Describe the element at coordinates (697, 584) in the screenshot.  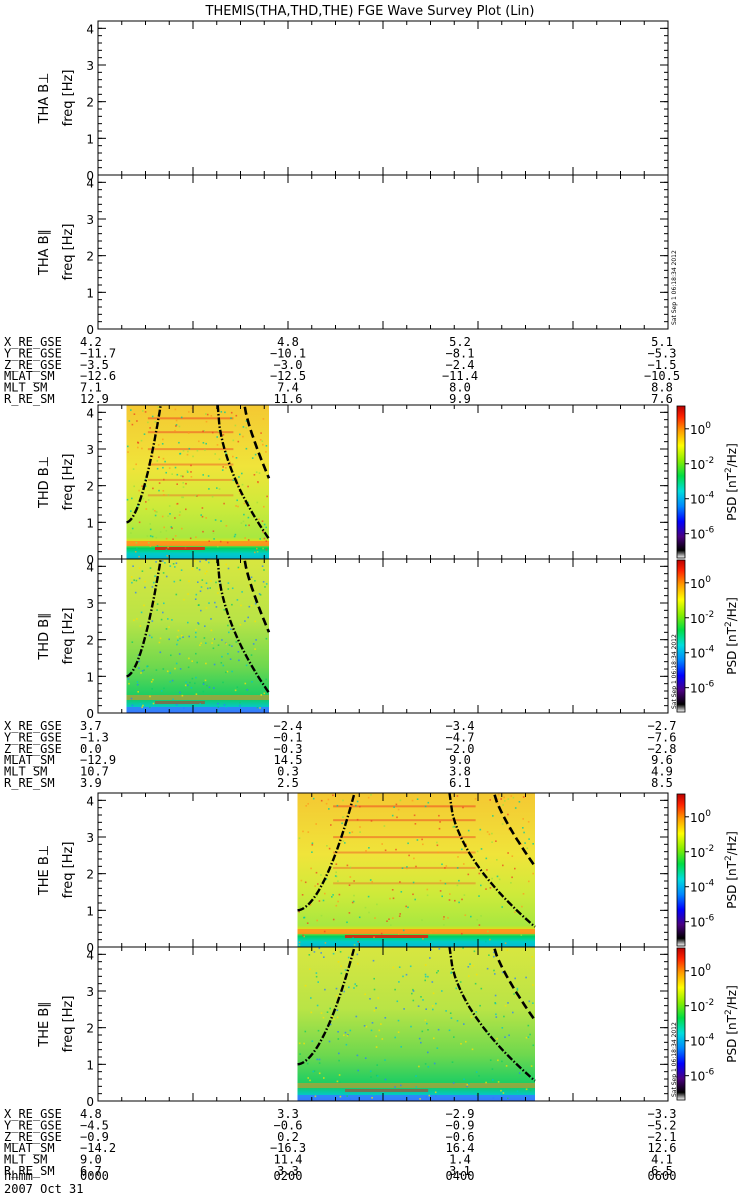
I see `colorbar-tick-base: 10` at that location.